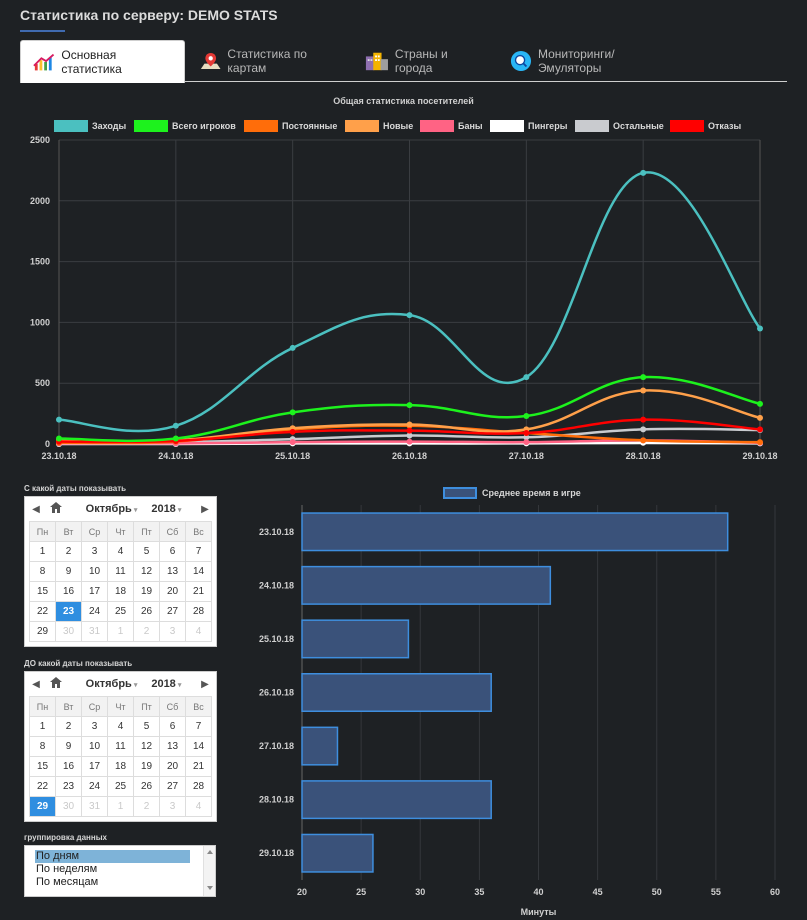 This screenshot has height=920, width=807. What do you see at coordinates (173, 572) in the screenshot?
I see `calendar-day: 13` at bounding box center [173, 572].